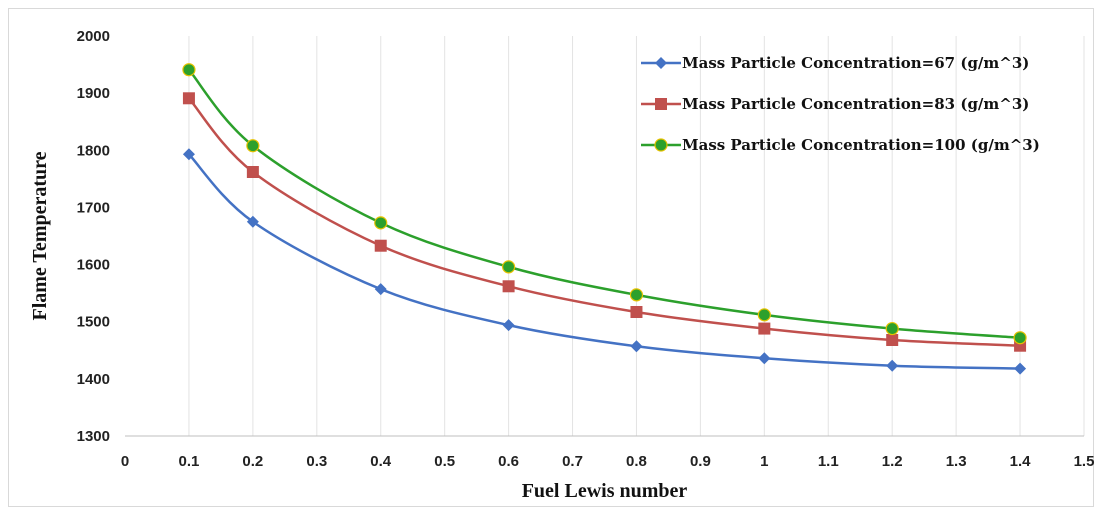 The height and width of the screenshot is (515, 1102). Describe the element at coordinates (125, 461) in the screenshot. I see `x-tick-label: 0` at that location.